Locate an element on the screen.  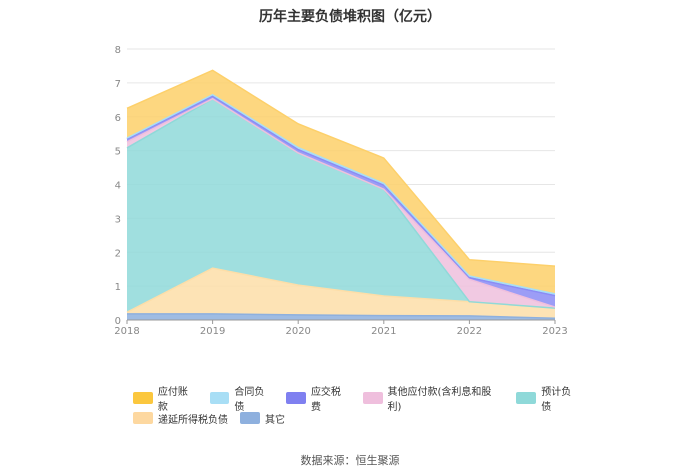
legend-item: 应交税费 is located at coordinates (318, 398).